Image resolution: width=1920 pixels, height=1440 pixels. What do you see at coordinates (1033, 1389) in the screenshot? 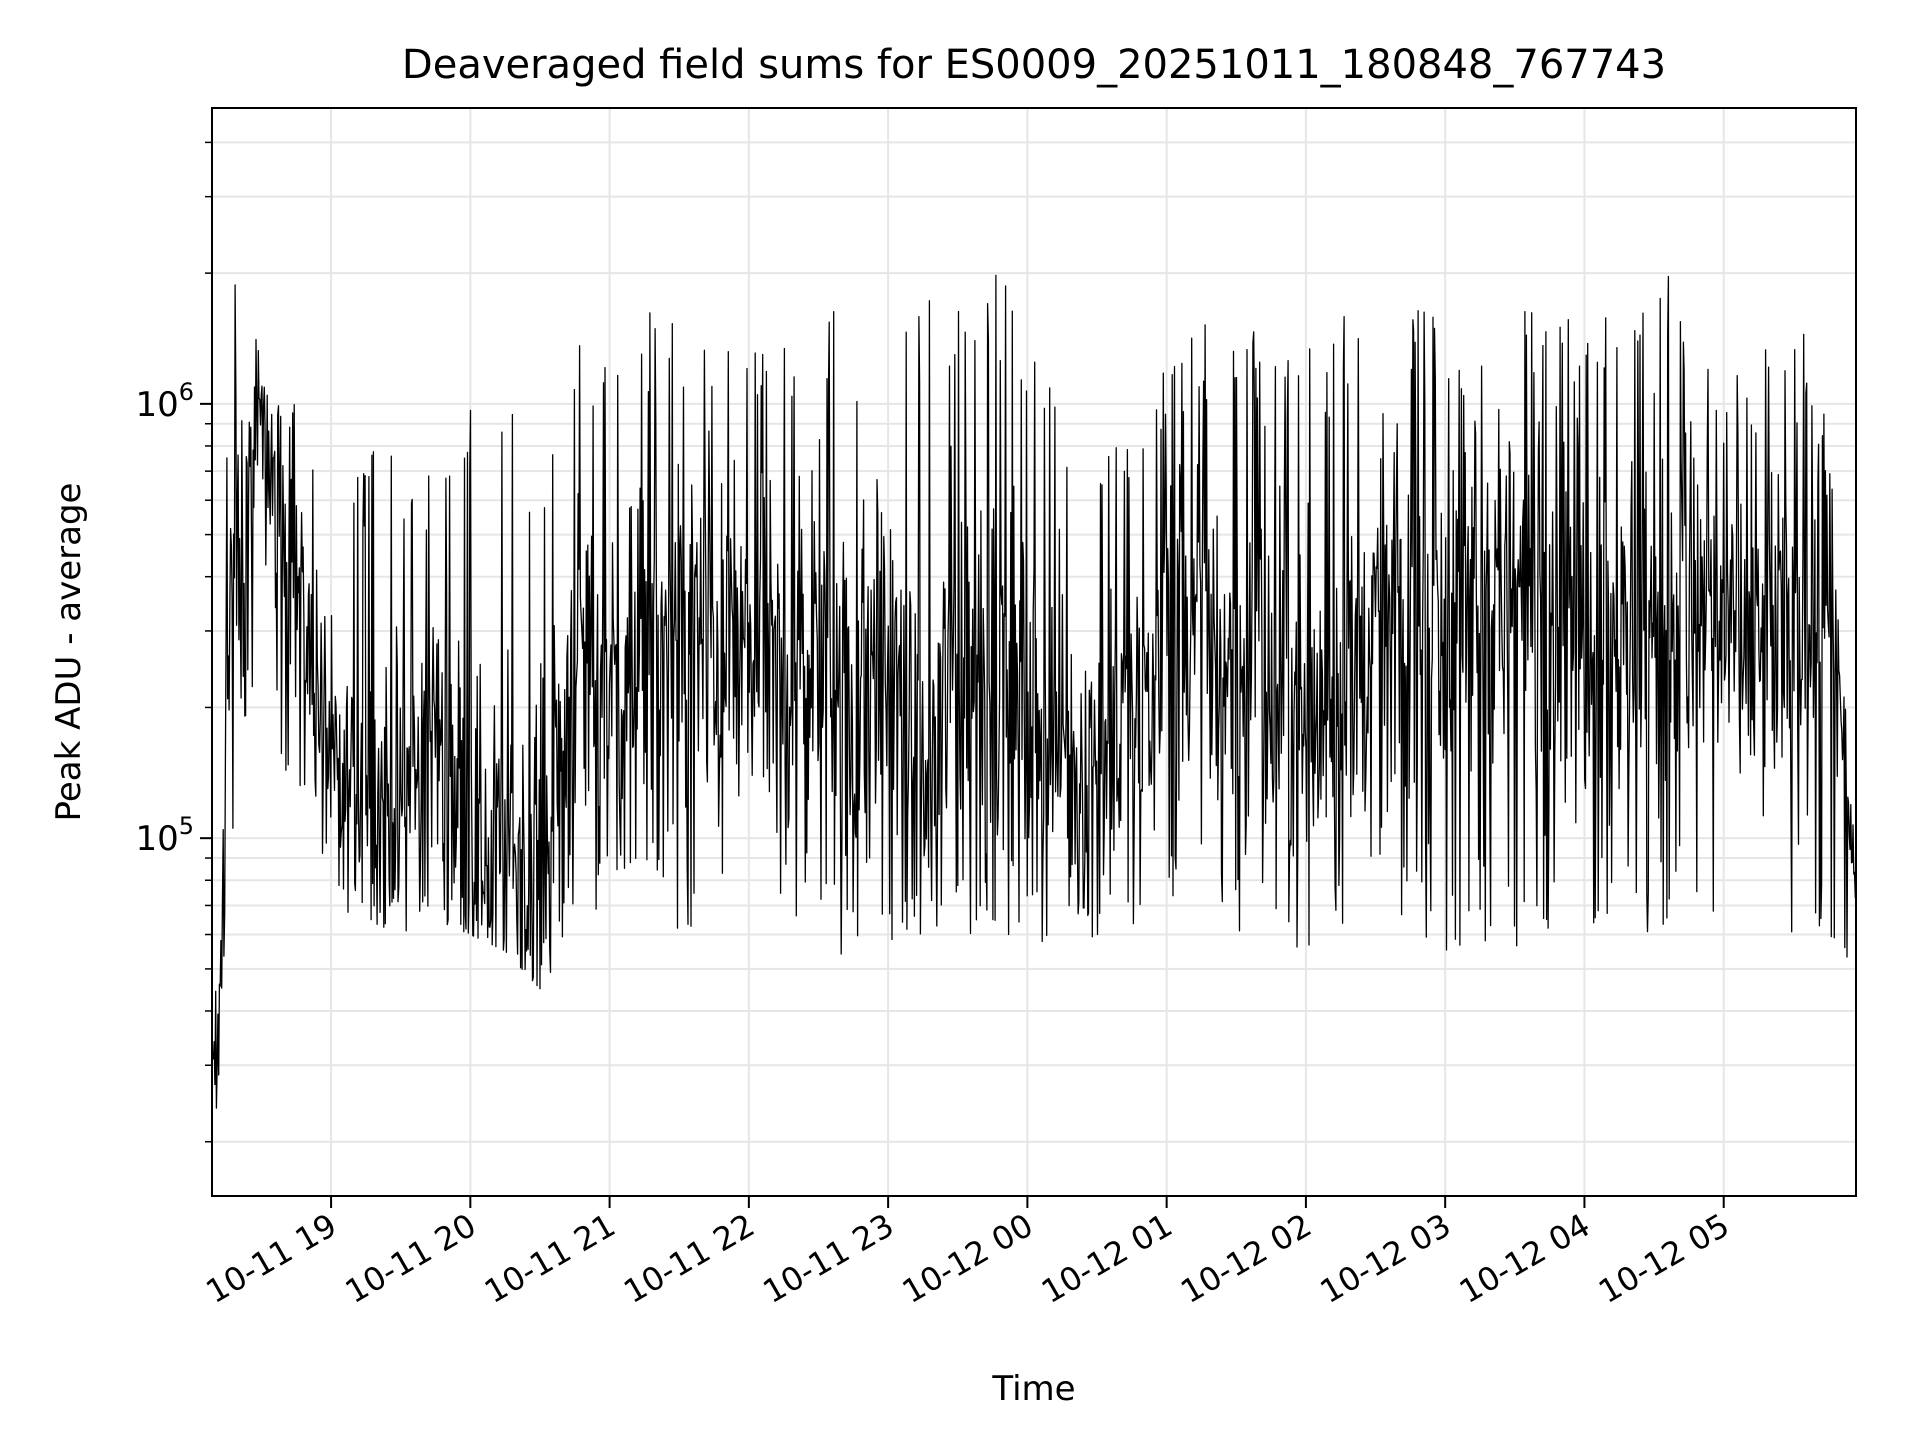
I see `x-axis-label: Time` at bounding box center [1033, 1389].